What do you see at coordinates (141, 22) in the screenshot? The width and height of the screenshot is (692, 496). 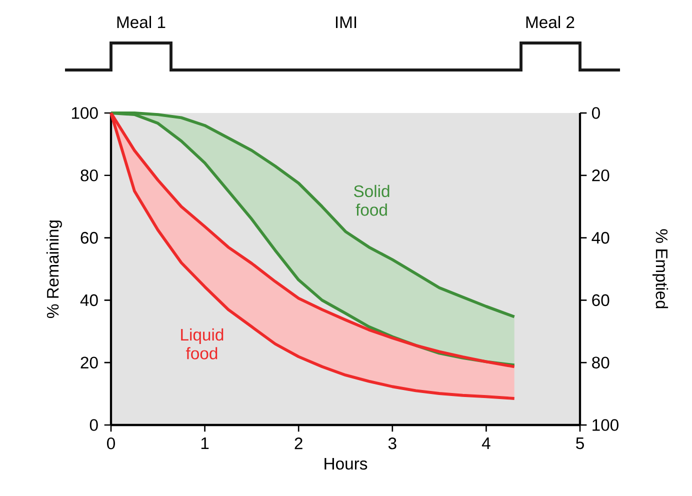 I see `text: Meal 1` at bounding box center [141, 22].